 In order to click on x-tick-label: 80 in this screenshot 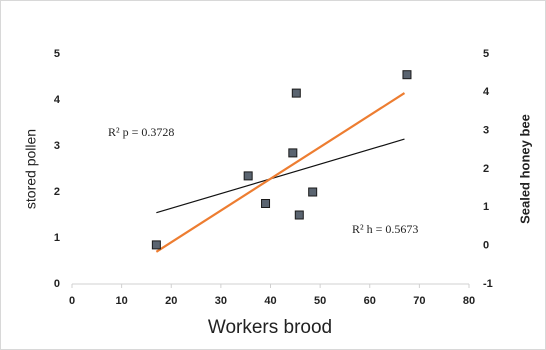, I will do `click(469, 301)`.